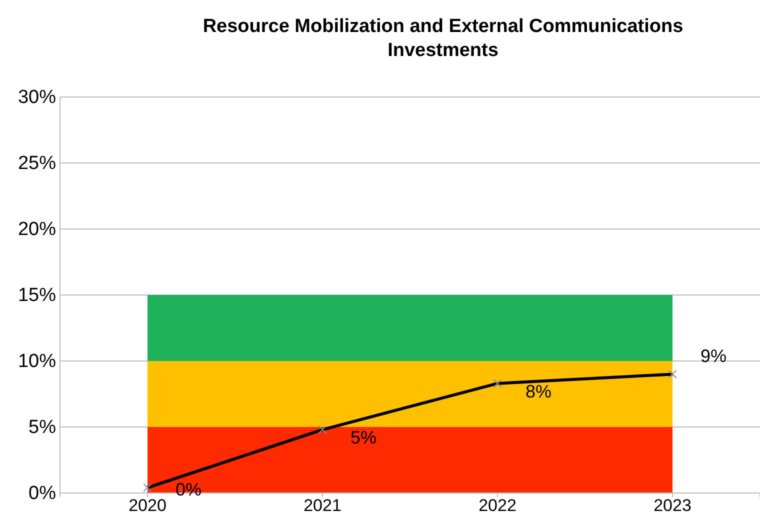  What do you see at coordinates (147, 506) in the screenshot?
I see `x-tick-label: 2020` at bounding box center [147, 506].